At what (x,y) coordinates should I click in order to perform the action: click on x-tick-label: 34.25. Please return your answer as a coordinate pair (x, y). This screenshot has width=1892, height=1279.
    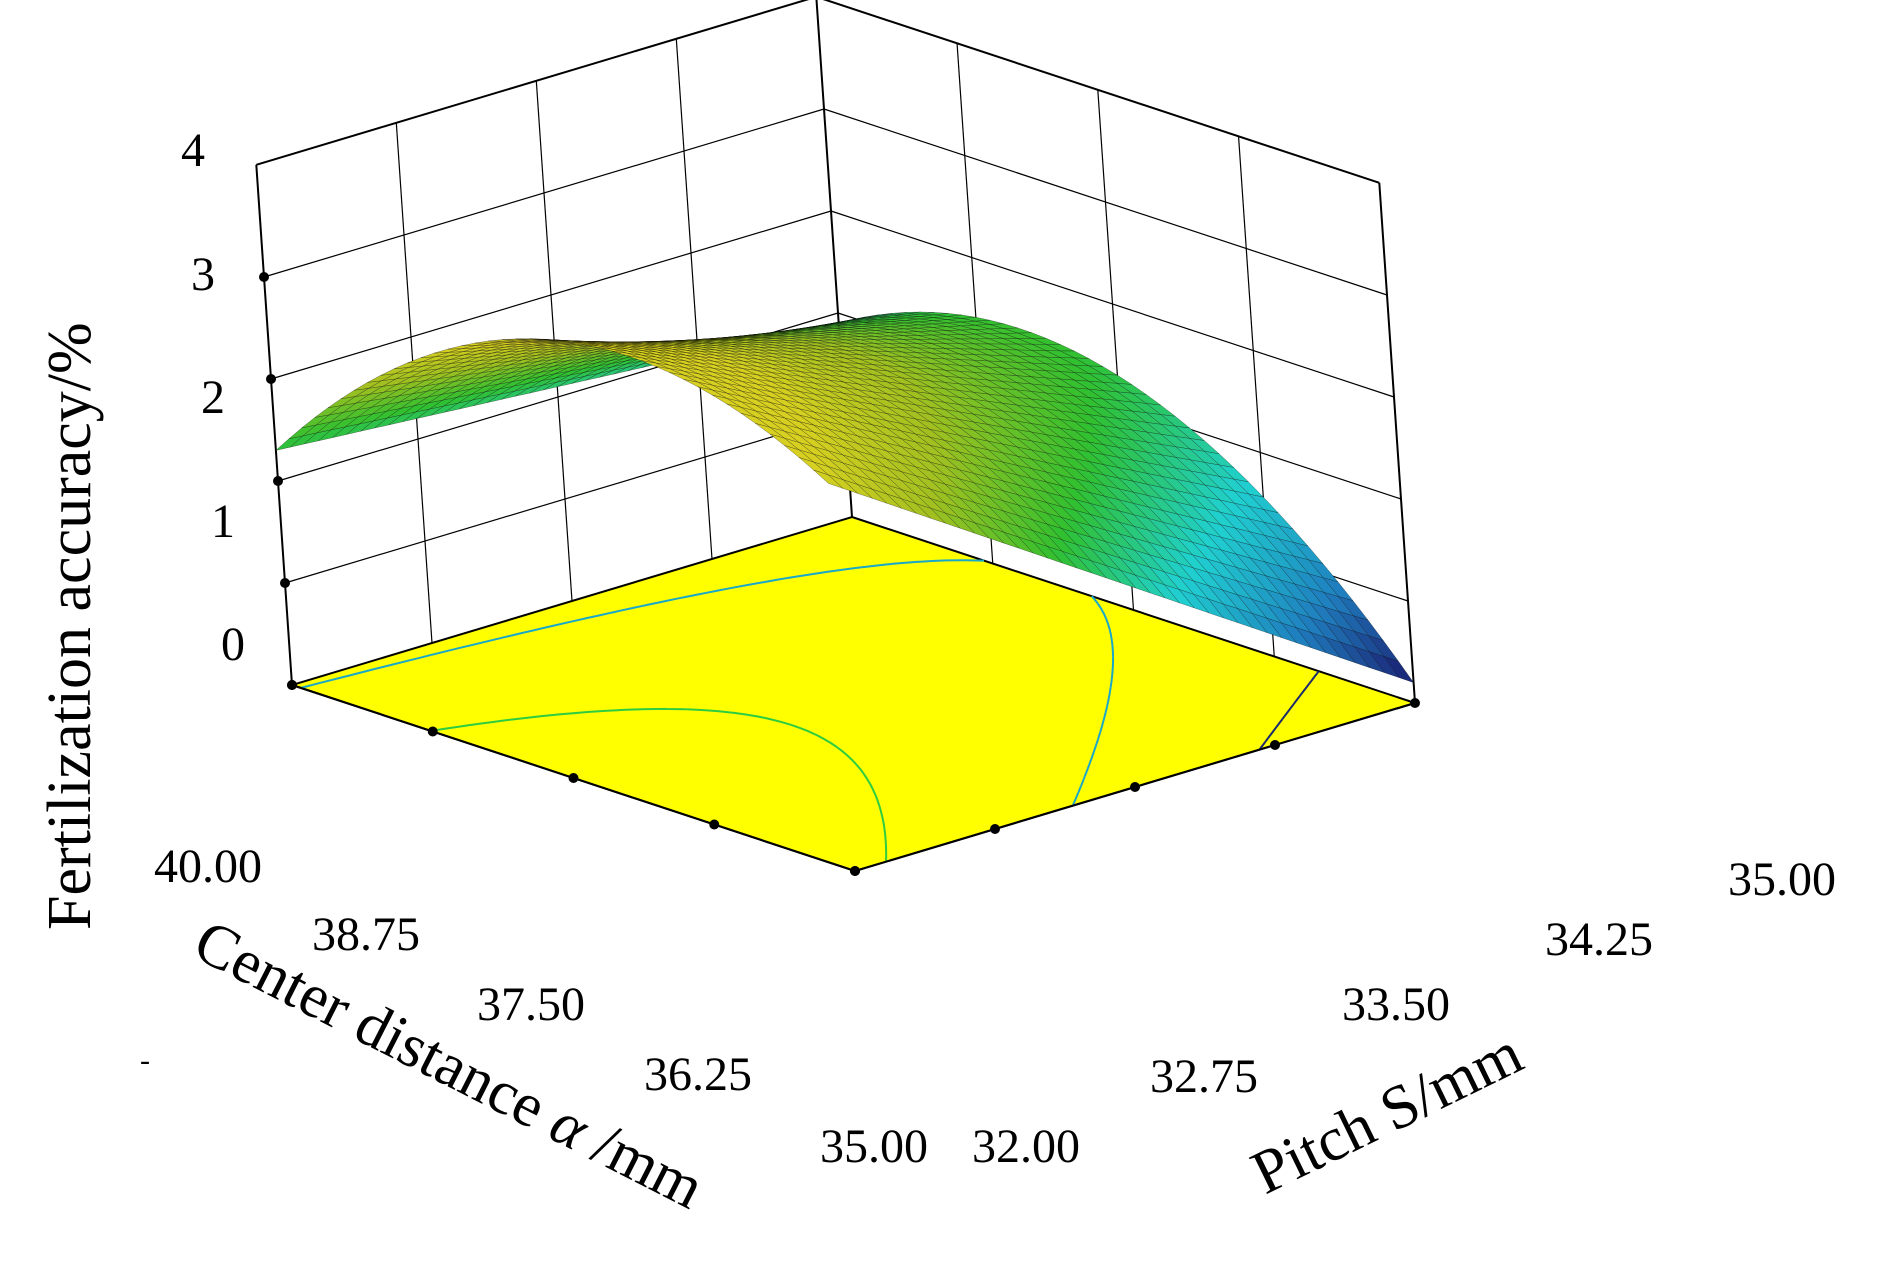
    Looking at the image, I should click on (1599, 939).